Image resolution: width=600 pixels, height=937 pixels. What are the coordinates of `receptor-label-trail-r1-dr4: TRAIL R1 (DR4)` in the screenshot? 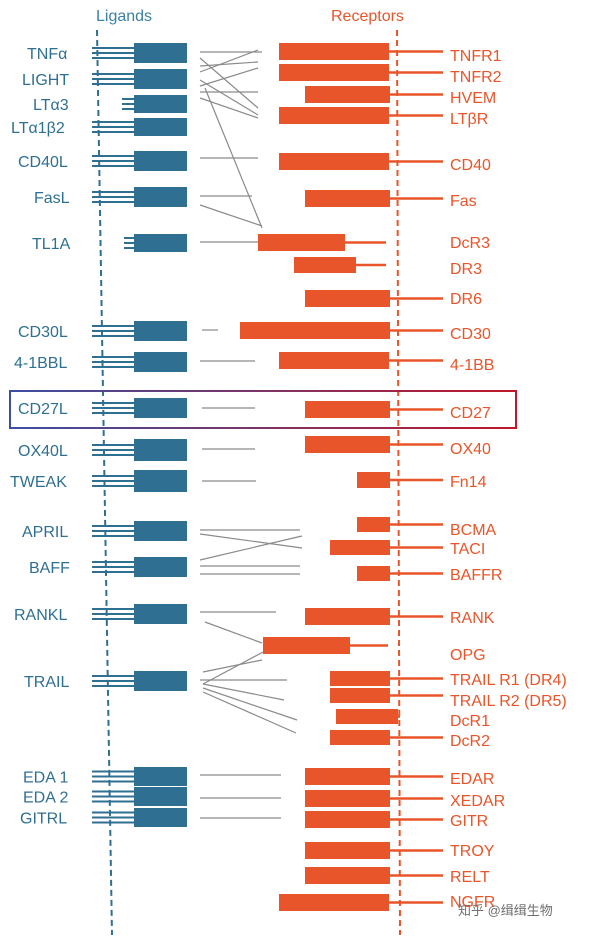 It's located at (508, 680).